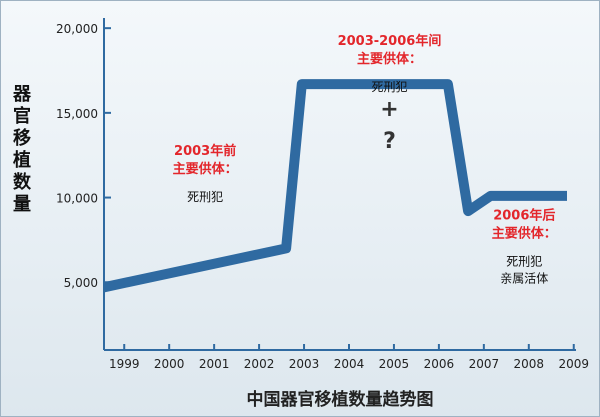  Describe the element at coordinates (214, 364) in the screenshot. I see `x-tick-label: 2001` at that location.